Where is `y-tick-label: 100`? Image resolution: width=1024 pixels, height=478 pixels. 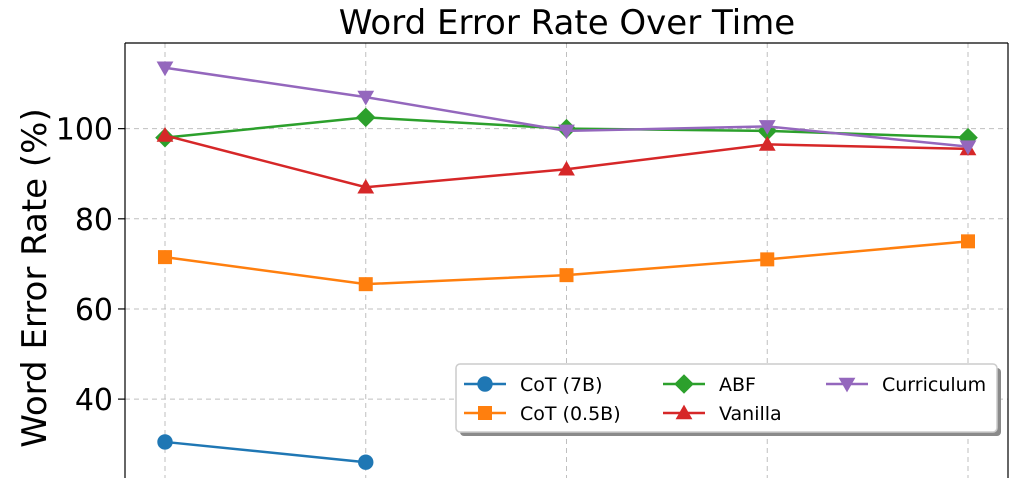 y-tick-label: 100 is located at coordinates (84, 130).